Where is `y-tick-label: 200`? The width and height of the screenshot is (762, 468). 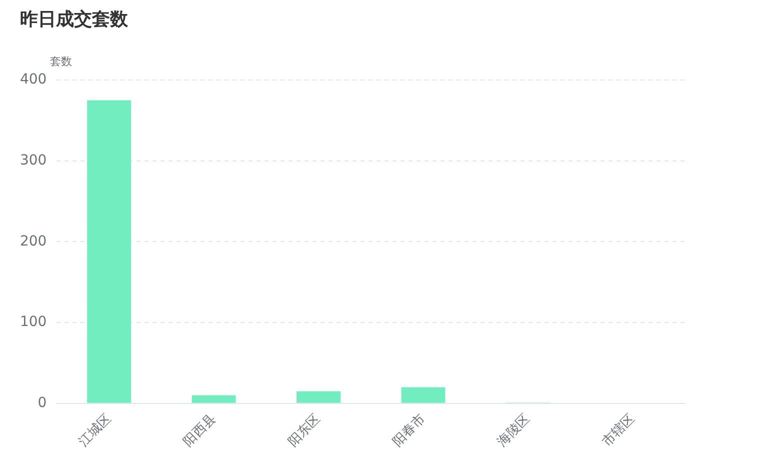 y-tick-label: 200 is located at coordinates (33, 241).